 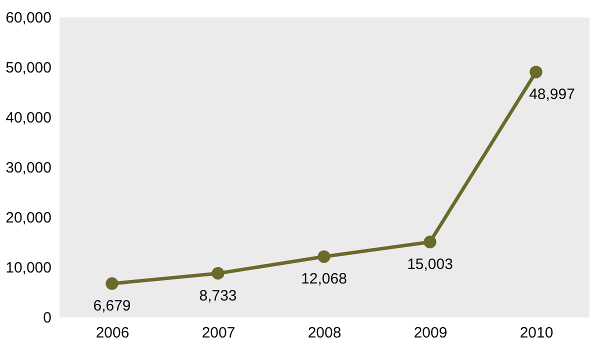 I want to click on y-tick-label: 20,000, so click(x=29, y=218).